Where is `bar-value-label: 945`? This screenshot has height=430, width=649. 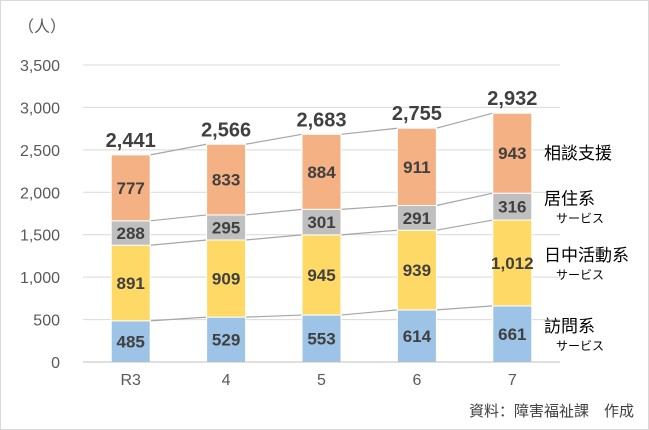
bar-value-label: 945 is located at coordinates (321, 275).